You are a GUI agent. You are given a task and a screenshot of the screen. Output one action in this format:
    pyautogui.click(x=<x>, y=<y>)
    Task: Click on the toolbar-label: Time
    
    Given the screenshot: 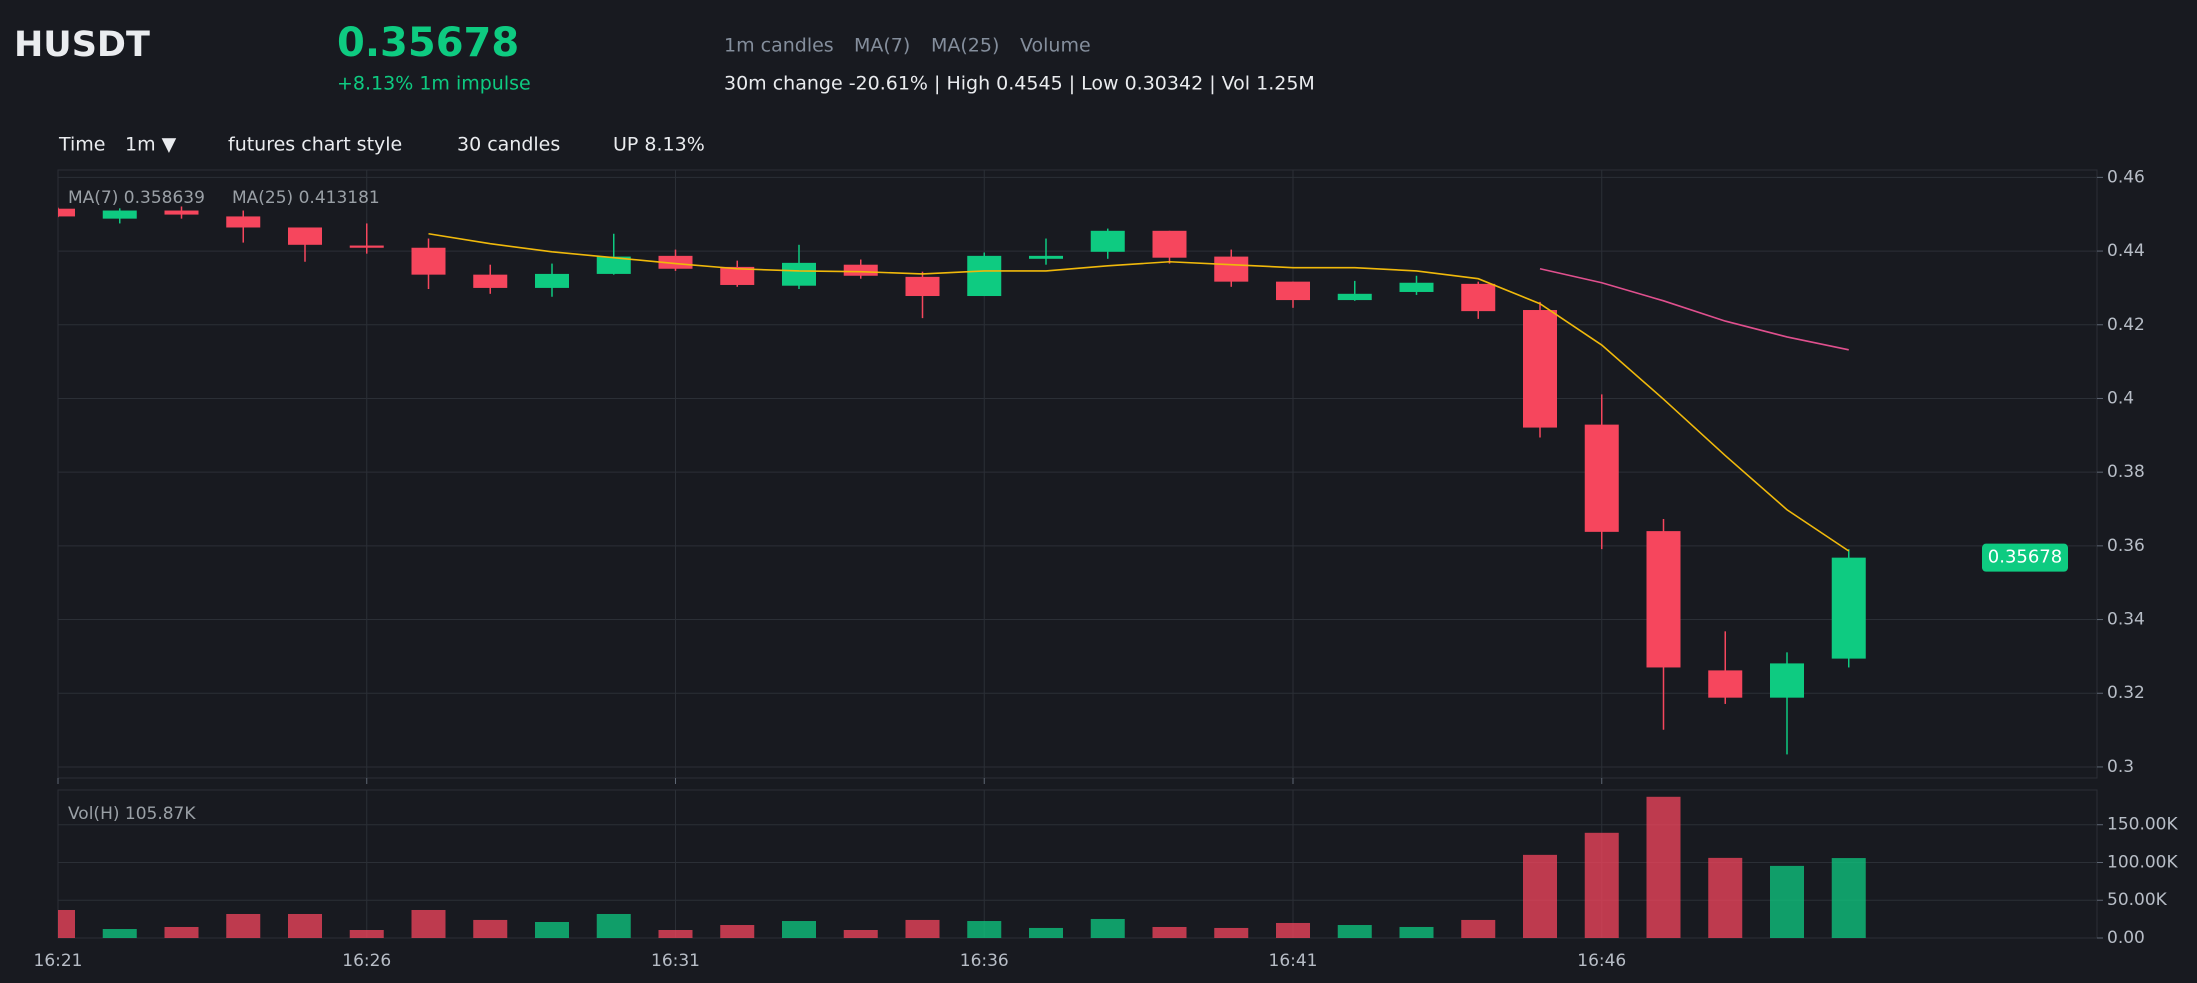 What is the action you would take?
    pyautogui.click(x=82, y=145)
    